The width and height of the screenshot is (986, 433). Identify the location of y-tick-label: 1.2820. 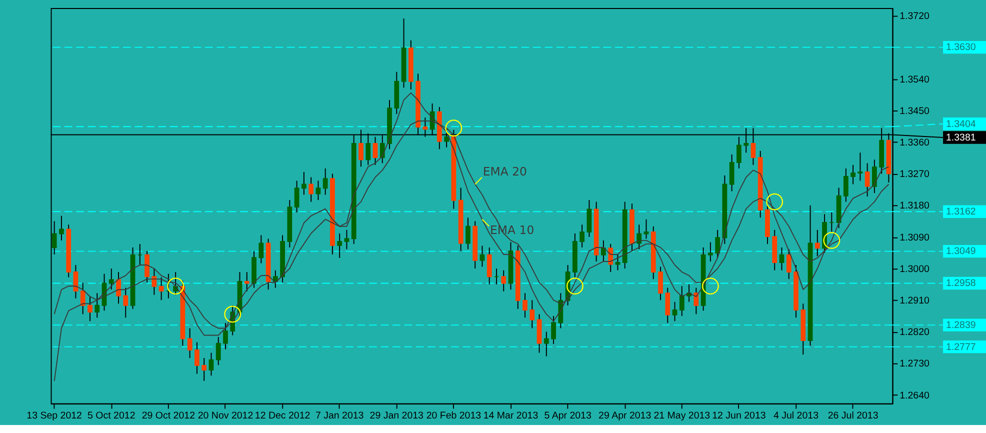
(915, 332).